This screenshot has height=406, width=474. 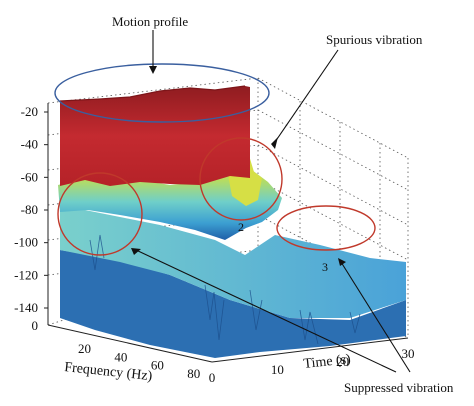 I want to click on z-axis-ticks: -20 -40 -60 -80 -100 -120 -140, so click(x=31, y=209).